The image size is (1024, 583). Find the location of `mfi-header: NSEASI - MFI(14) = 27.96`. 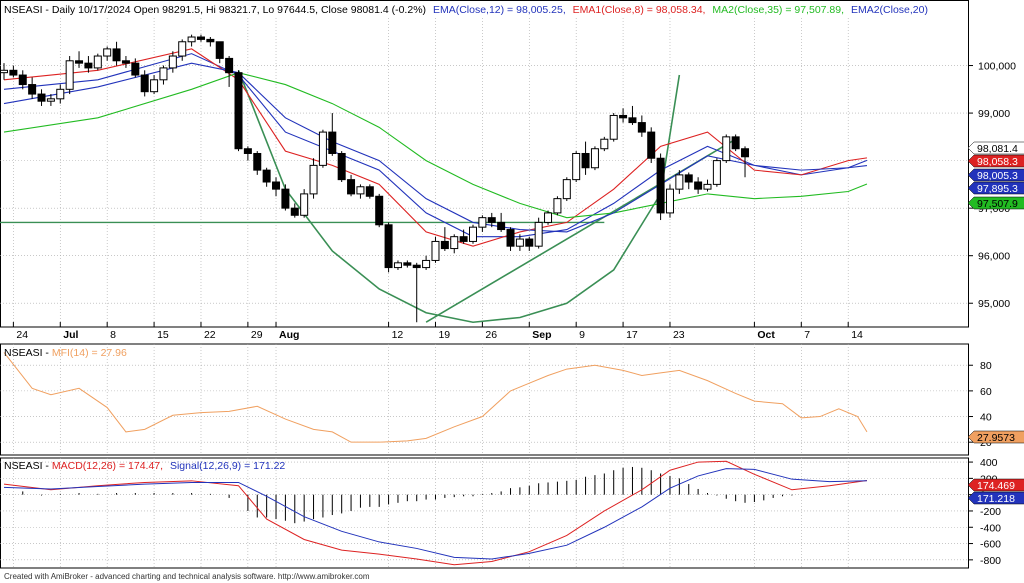

mfi-header: NSEASI - MFI(14) = 27.96 is located at coordinates (65, 353).